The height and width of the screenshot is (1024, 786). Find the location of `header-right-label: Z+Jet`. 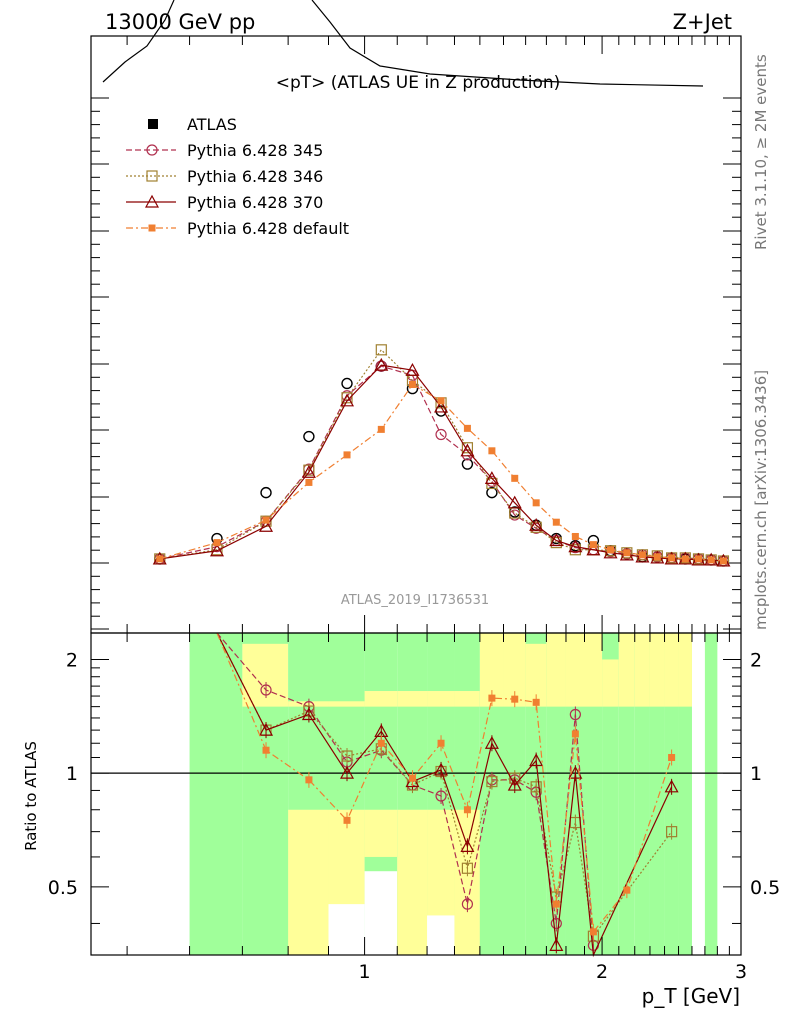

header-right-label: Z+Jet is located at coordinates (702, 22).